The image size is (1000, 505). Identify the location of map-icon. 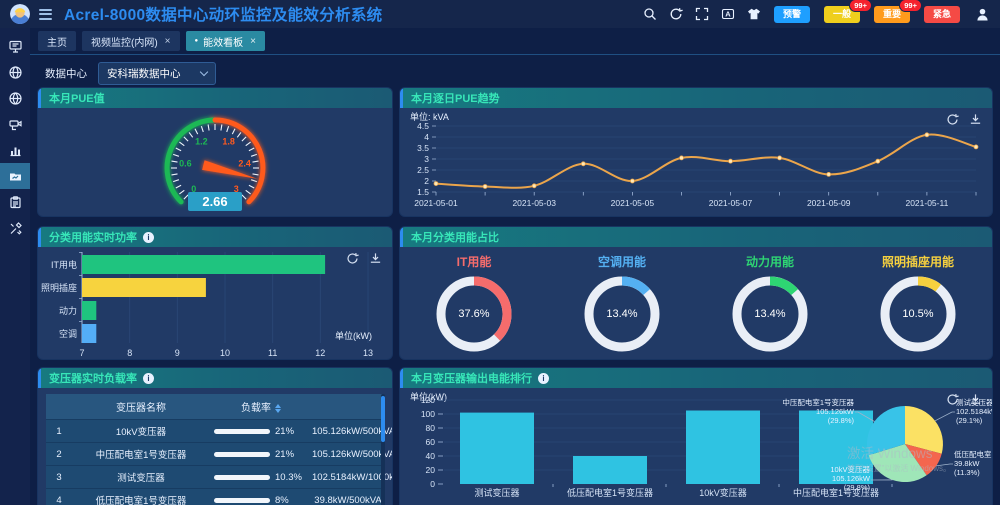
(15, 72).